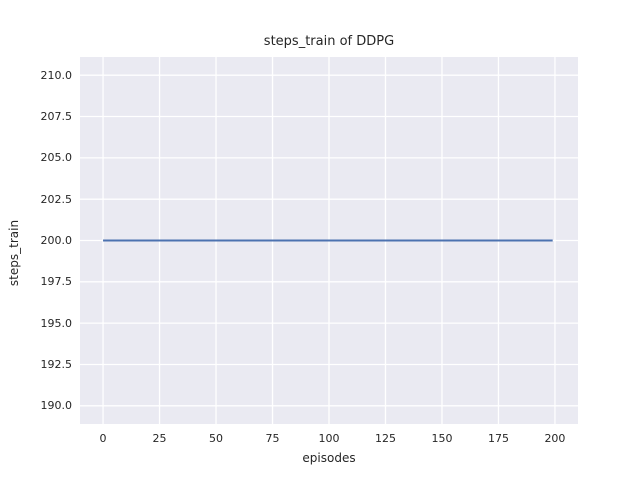 The height and width of the screenshot is (480, 640). Describe the element at coordinates (329, 438) in the screenshot. I see `x-tick-label: 100` at that location.